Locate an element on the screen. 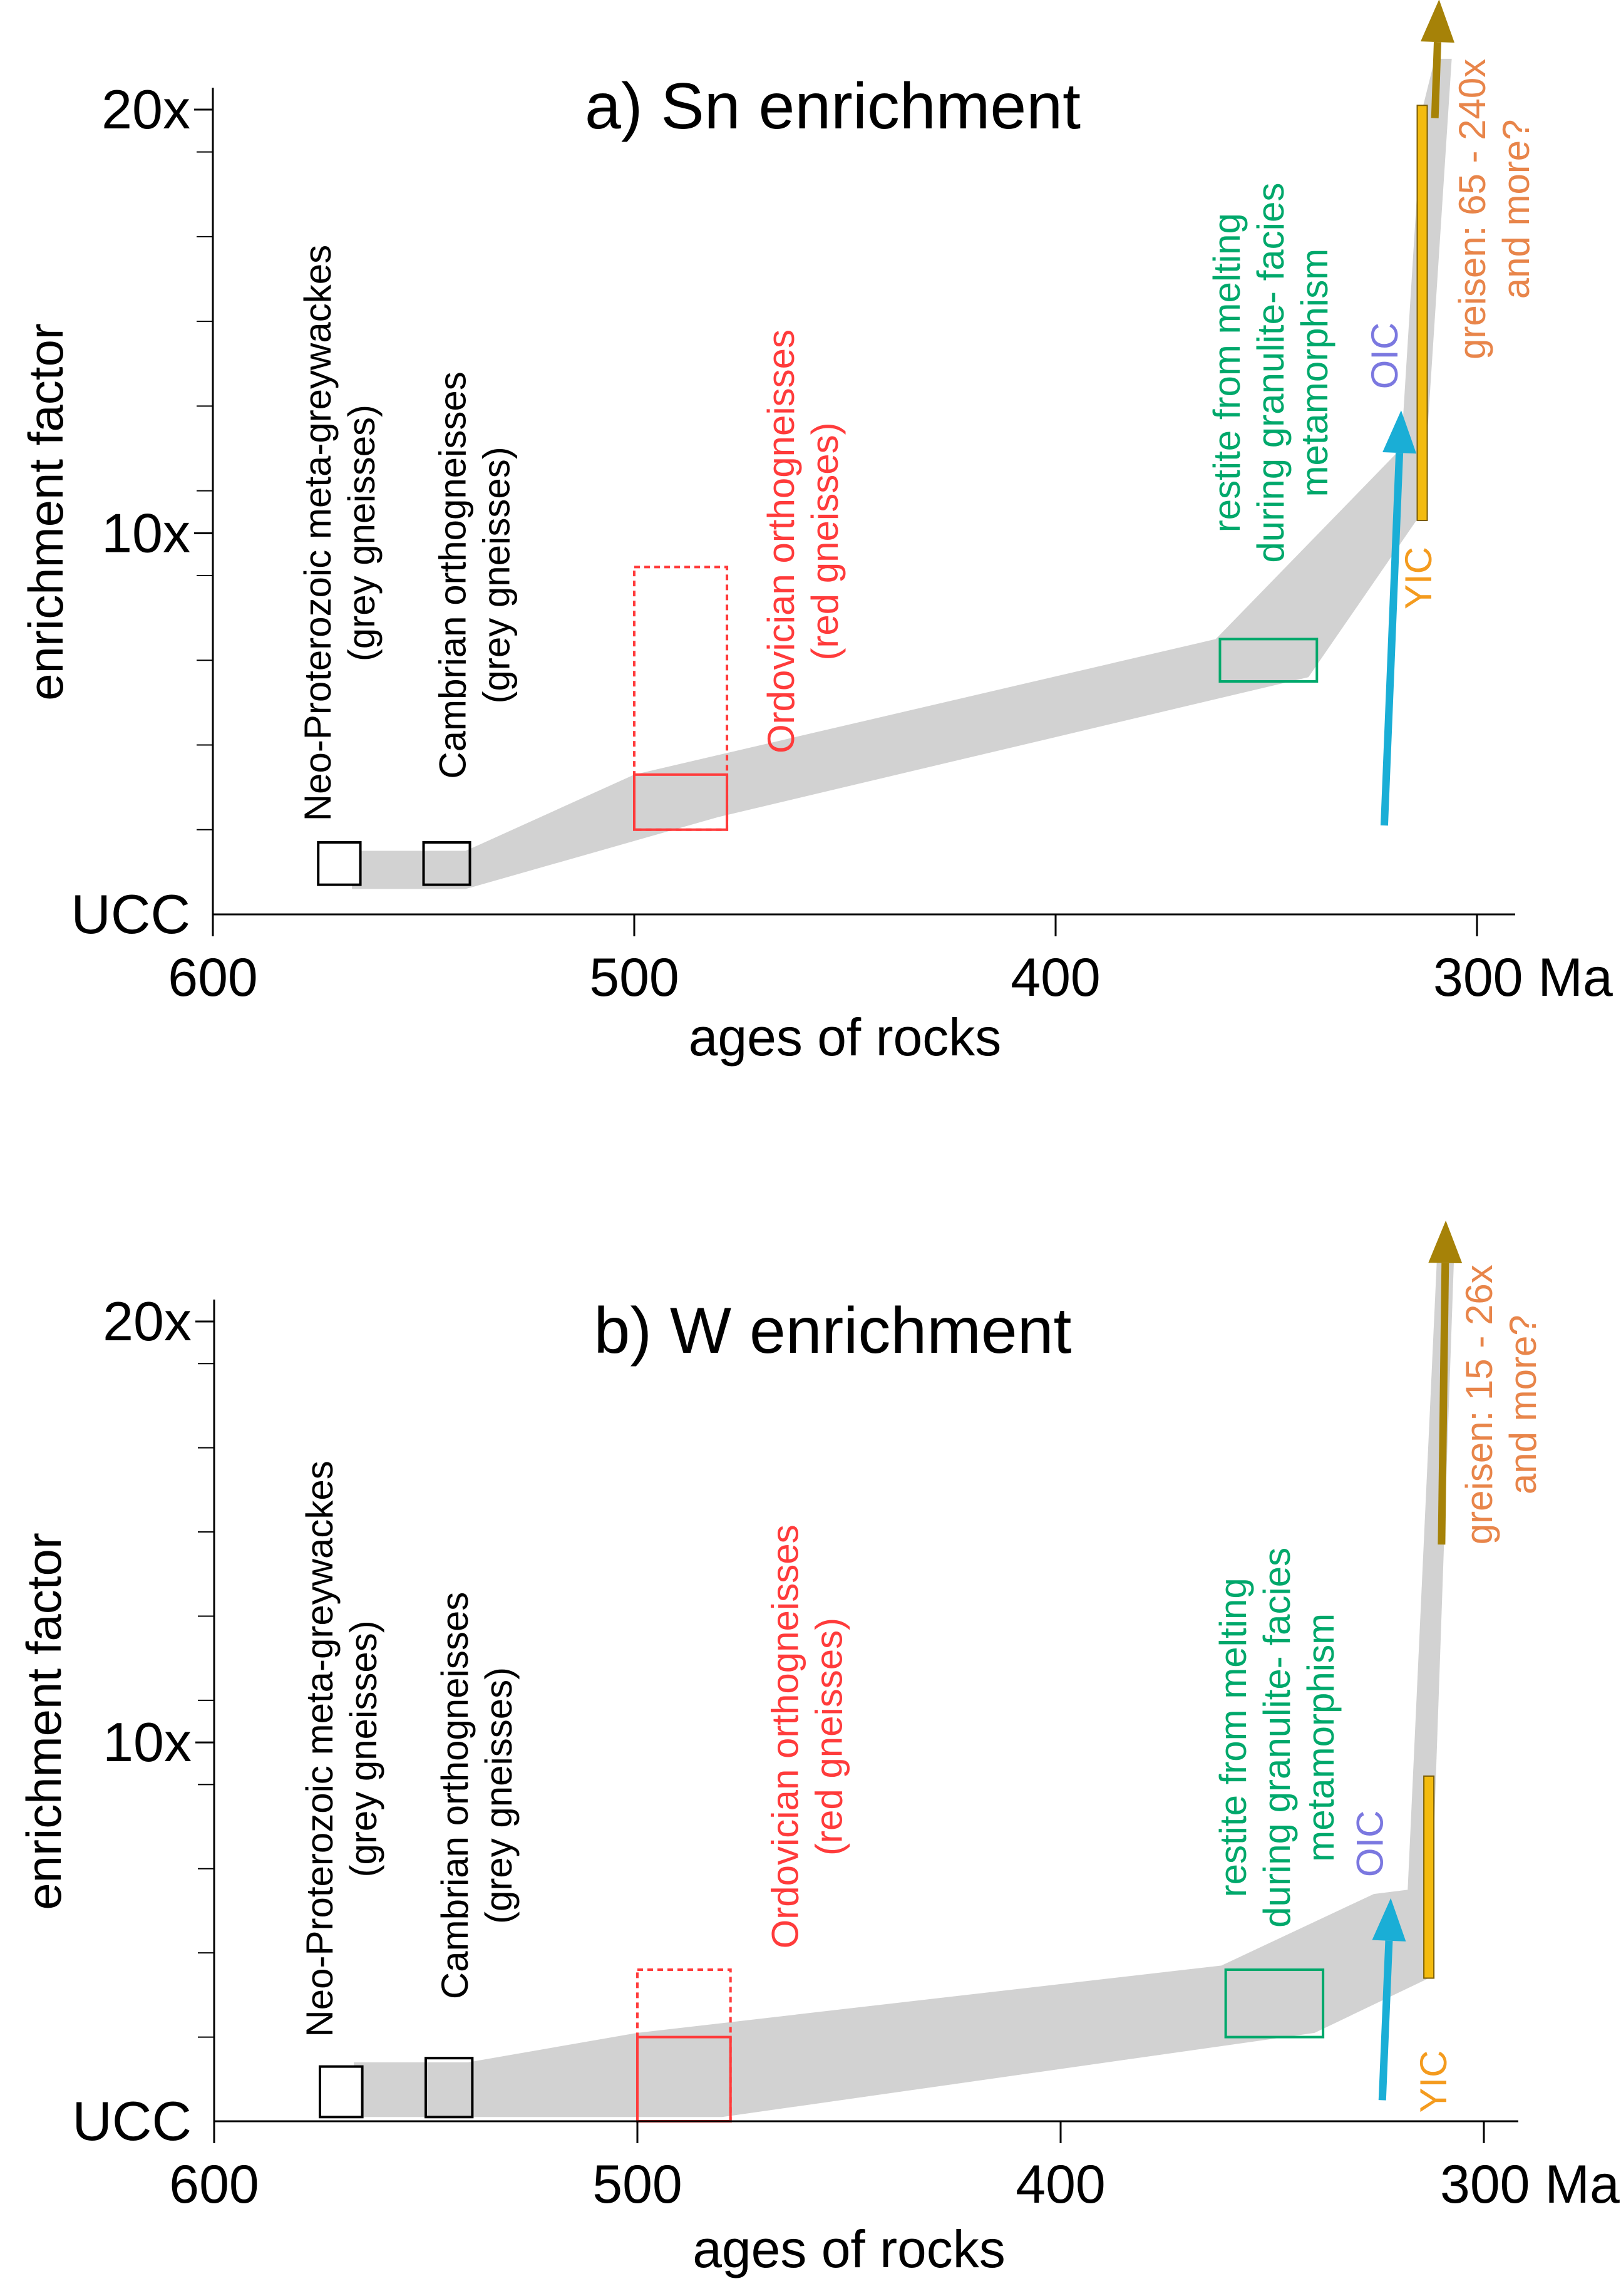 The width and height of the screenshot is (1621, 2296). sn-y-tick-label: 20x is located at coordinates (145, 109).